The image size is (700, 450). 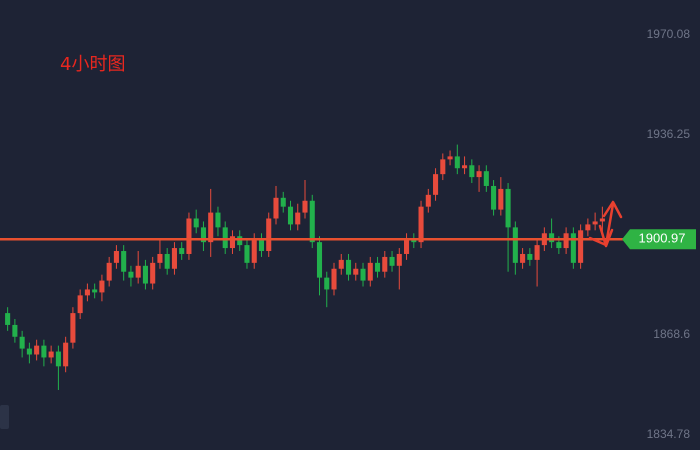 I want to click on y-tick-label: 1936.25, so click(x=669, y=134).